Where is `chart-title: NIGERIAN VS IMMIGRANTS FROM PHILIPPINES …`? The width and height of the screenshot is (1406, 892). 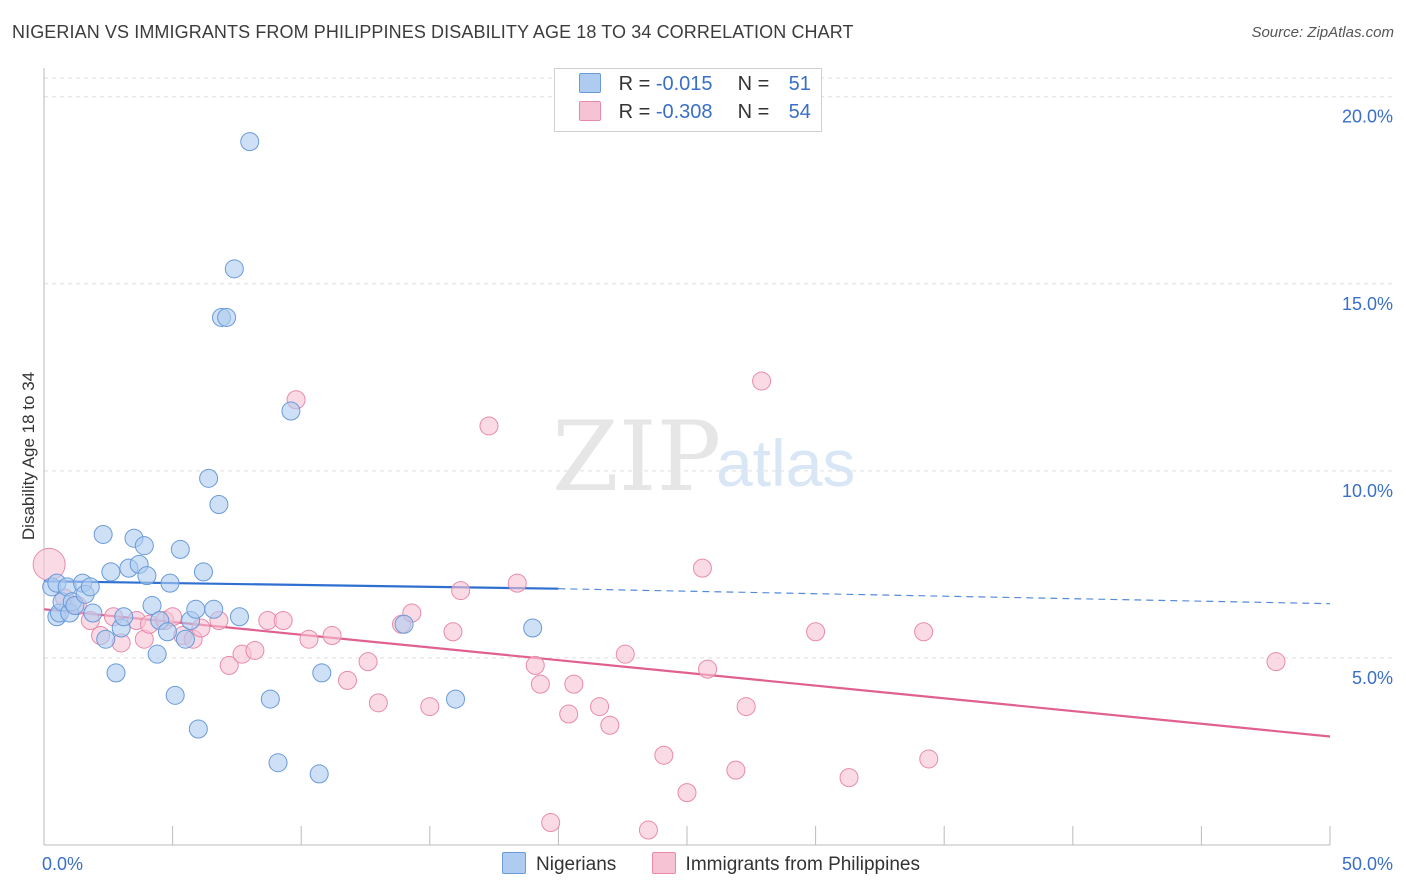
chart-title: NIGERIAN VS IMMIGRANTS FROM PHILIPPINES … is located at coordinates (433, 32).